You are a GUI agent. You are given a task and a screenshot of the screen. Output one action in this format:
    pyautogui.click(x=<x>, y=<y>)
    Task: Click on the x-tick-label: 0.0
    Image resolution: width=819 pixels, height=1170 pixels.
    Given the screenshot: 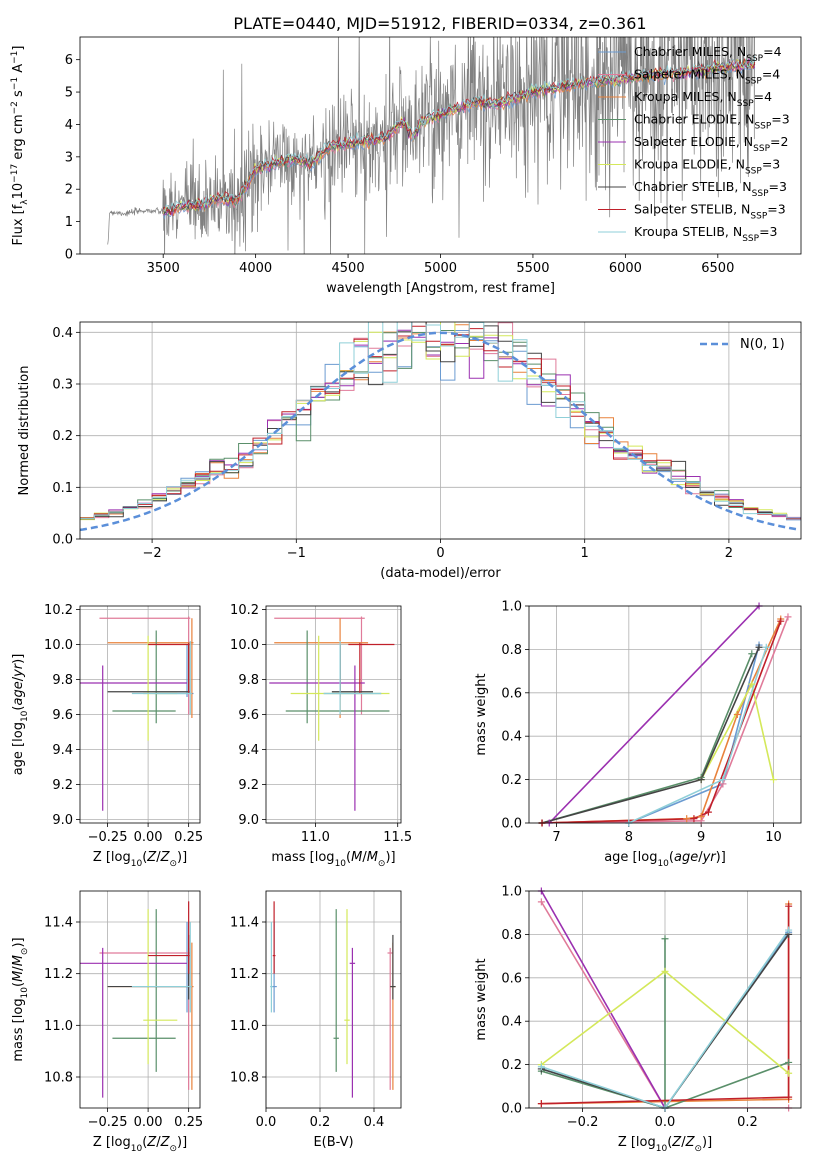 What is the action you would take?
    pyautogui.click(x=266, y=1122)
    